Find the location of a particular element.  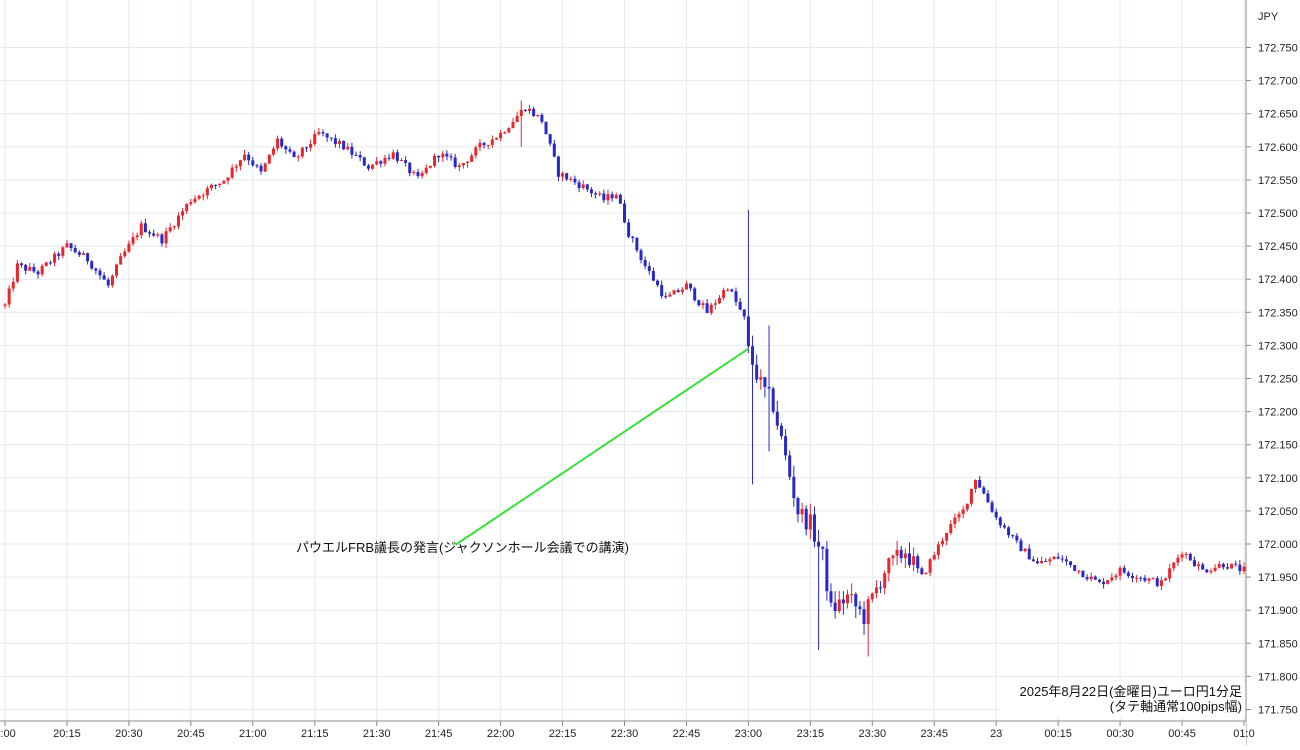

time-tick-label: 21:00 is located at coordinates (253, 734).